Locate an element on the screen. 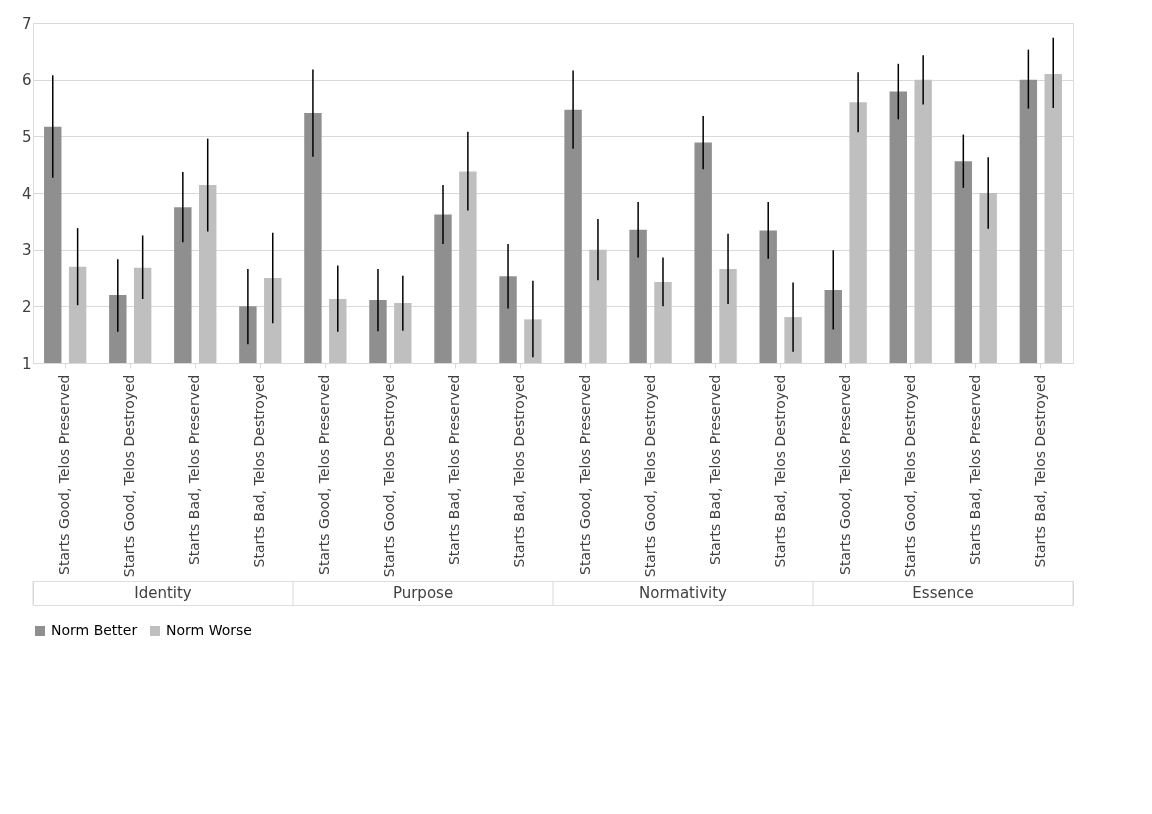 This screenshot has width=1152, height=814. y-tick-label: 6 is located at coordinates (26, 80).